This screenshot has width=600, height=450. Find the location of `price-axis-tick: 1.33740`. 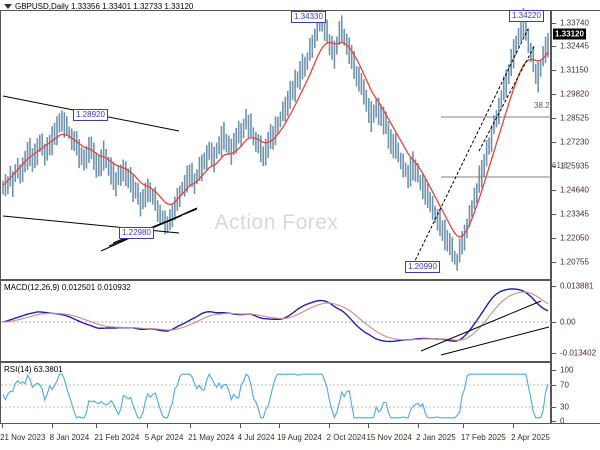

price-axis-tick: 1.33740 is located at coordinates (574, 23).